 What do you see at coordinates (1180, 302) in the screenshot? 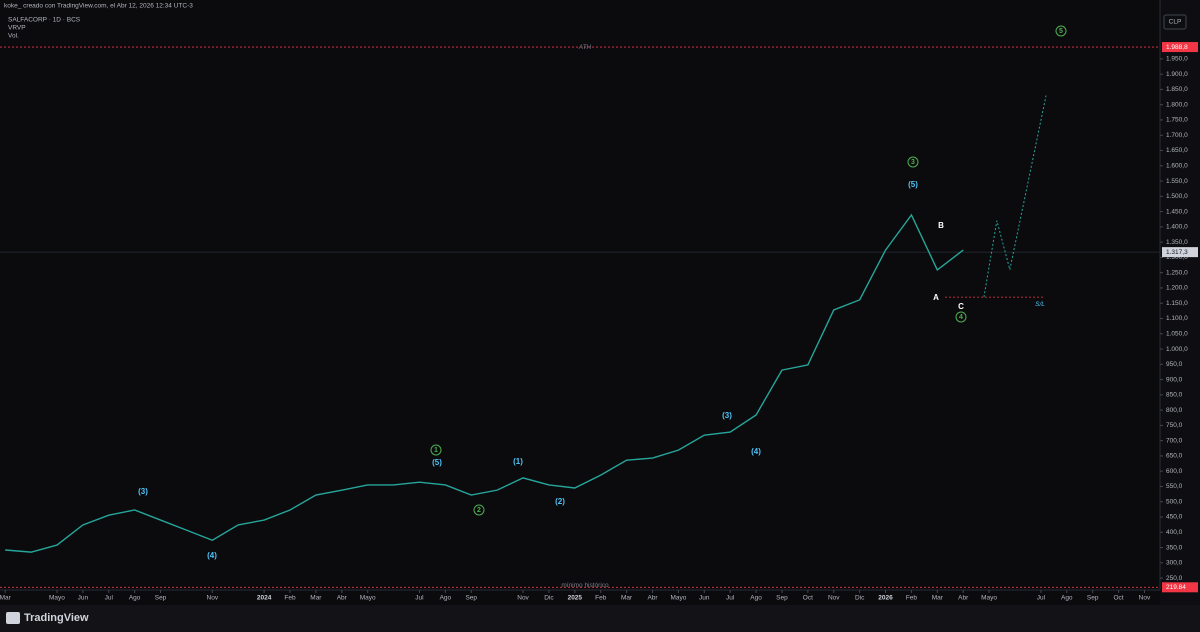
I see `price-axis-panel` at bounding box center [1180, 302].